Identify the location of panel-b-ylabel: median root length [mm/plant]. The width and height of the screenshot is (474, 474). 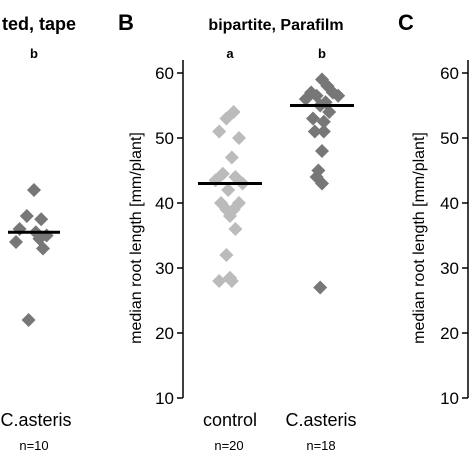
(136, 238).